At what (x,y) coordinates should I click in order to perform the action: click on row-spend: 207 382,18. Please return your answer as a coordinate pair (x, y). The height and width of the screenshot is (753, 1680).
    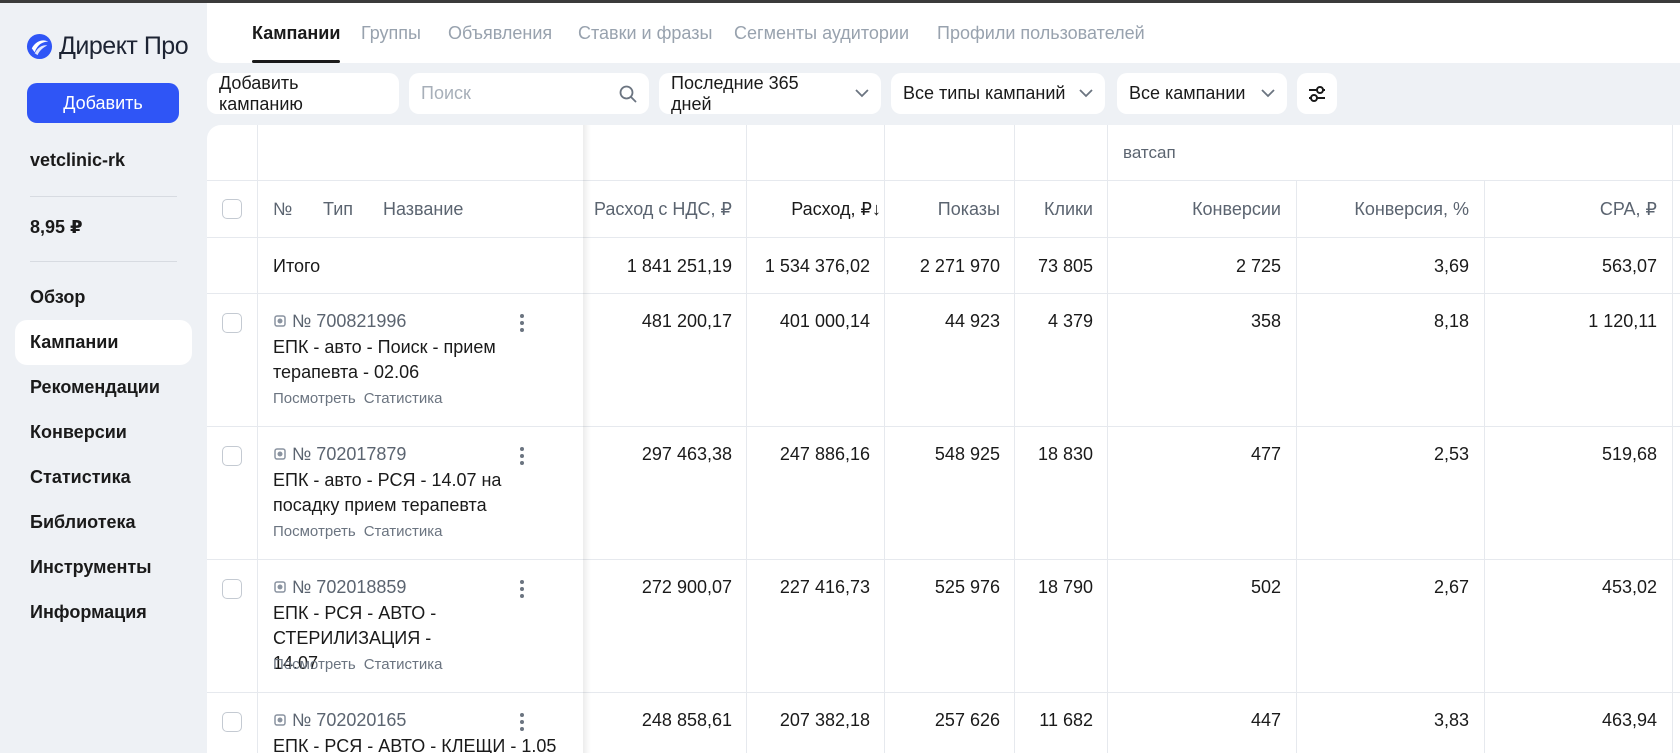
    Looking at the image, I should click on (824, 720).